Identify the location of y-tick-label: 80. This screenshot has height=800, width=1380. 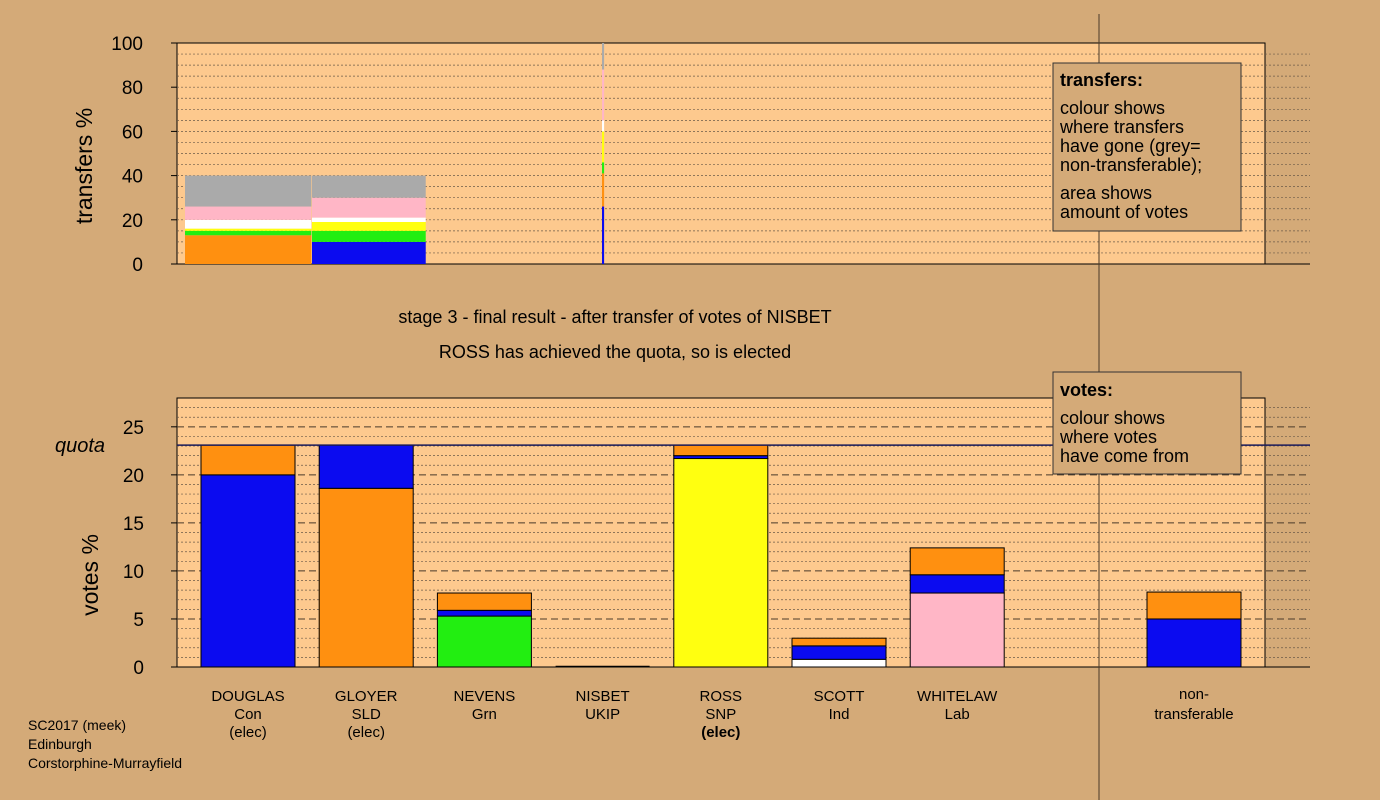
(132, 88).